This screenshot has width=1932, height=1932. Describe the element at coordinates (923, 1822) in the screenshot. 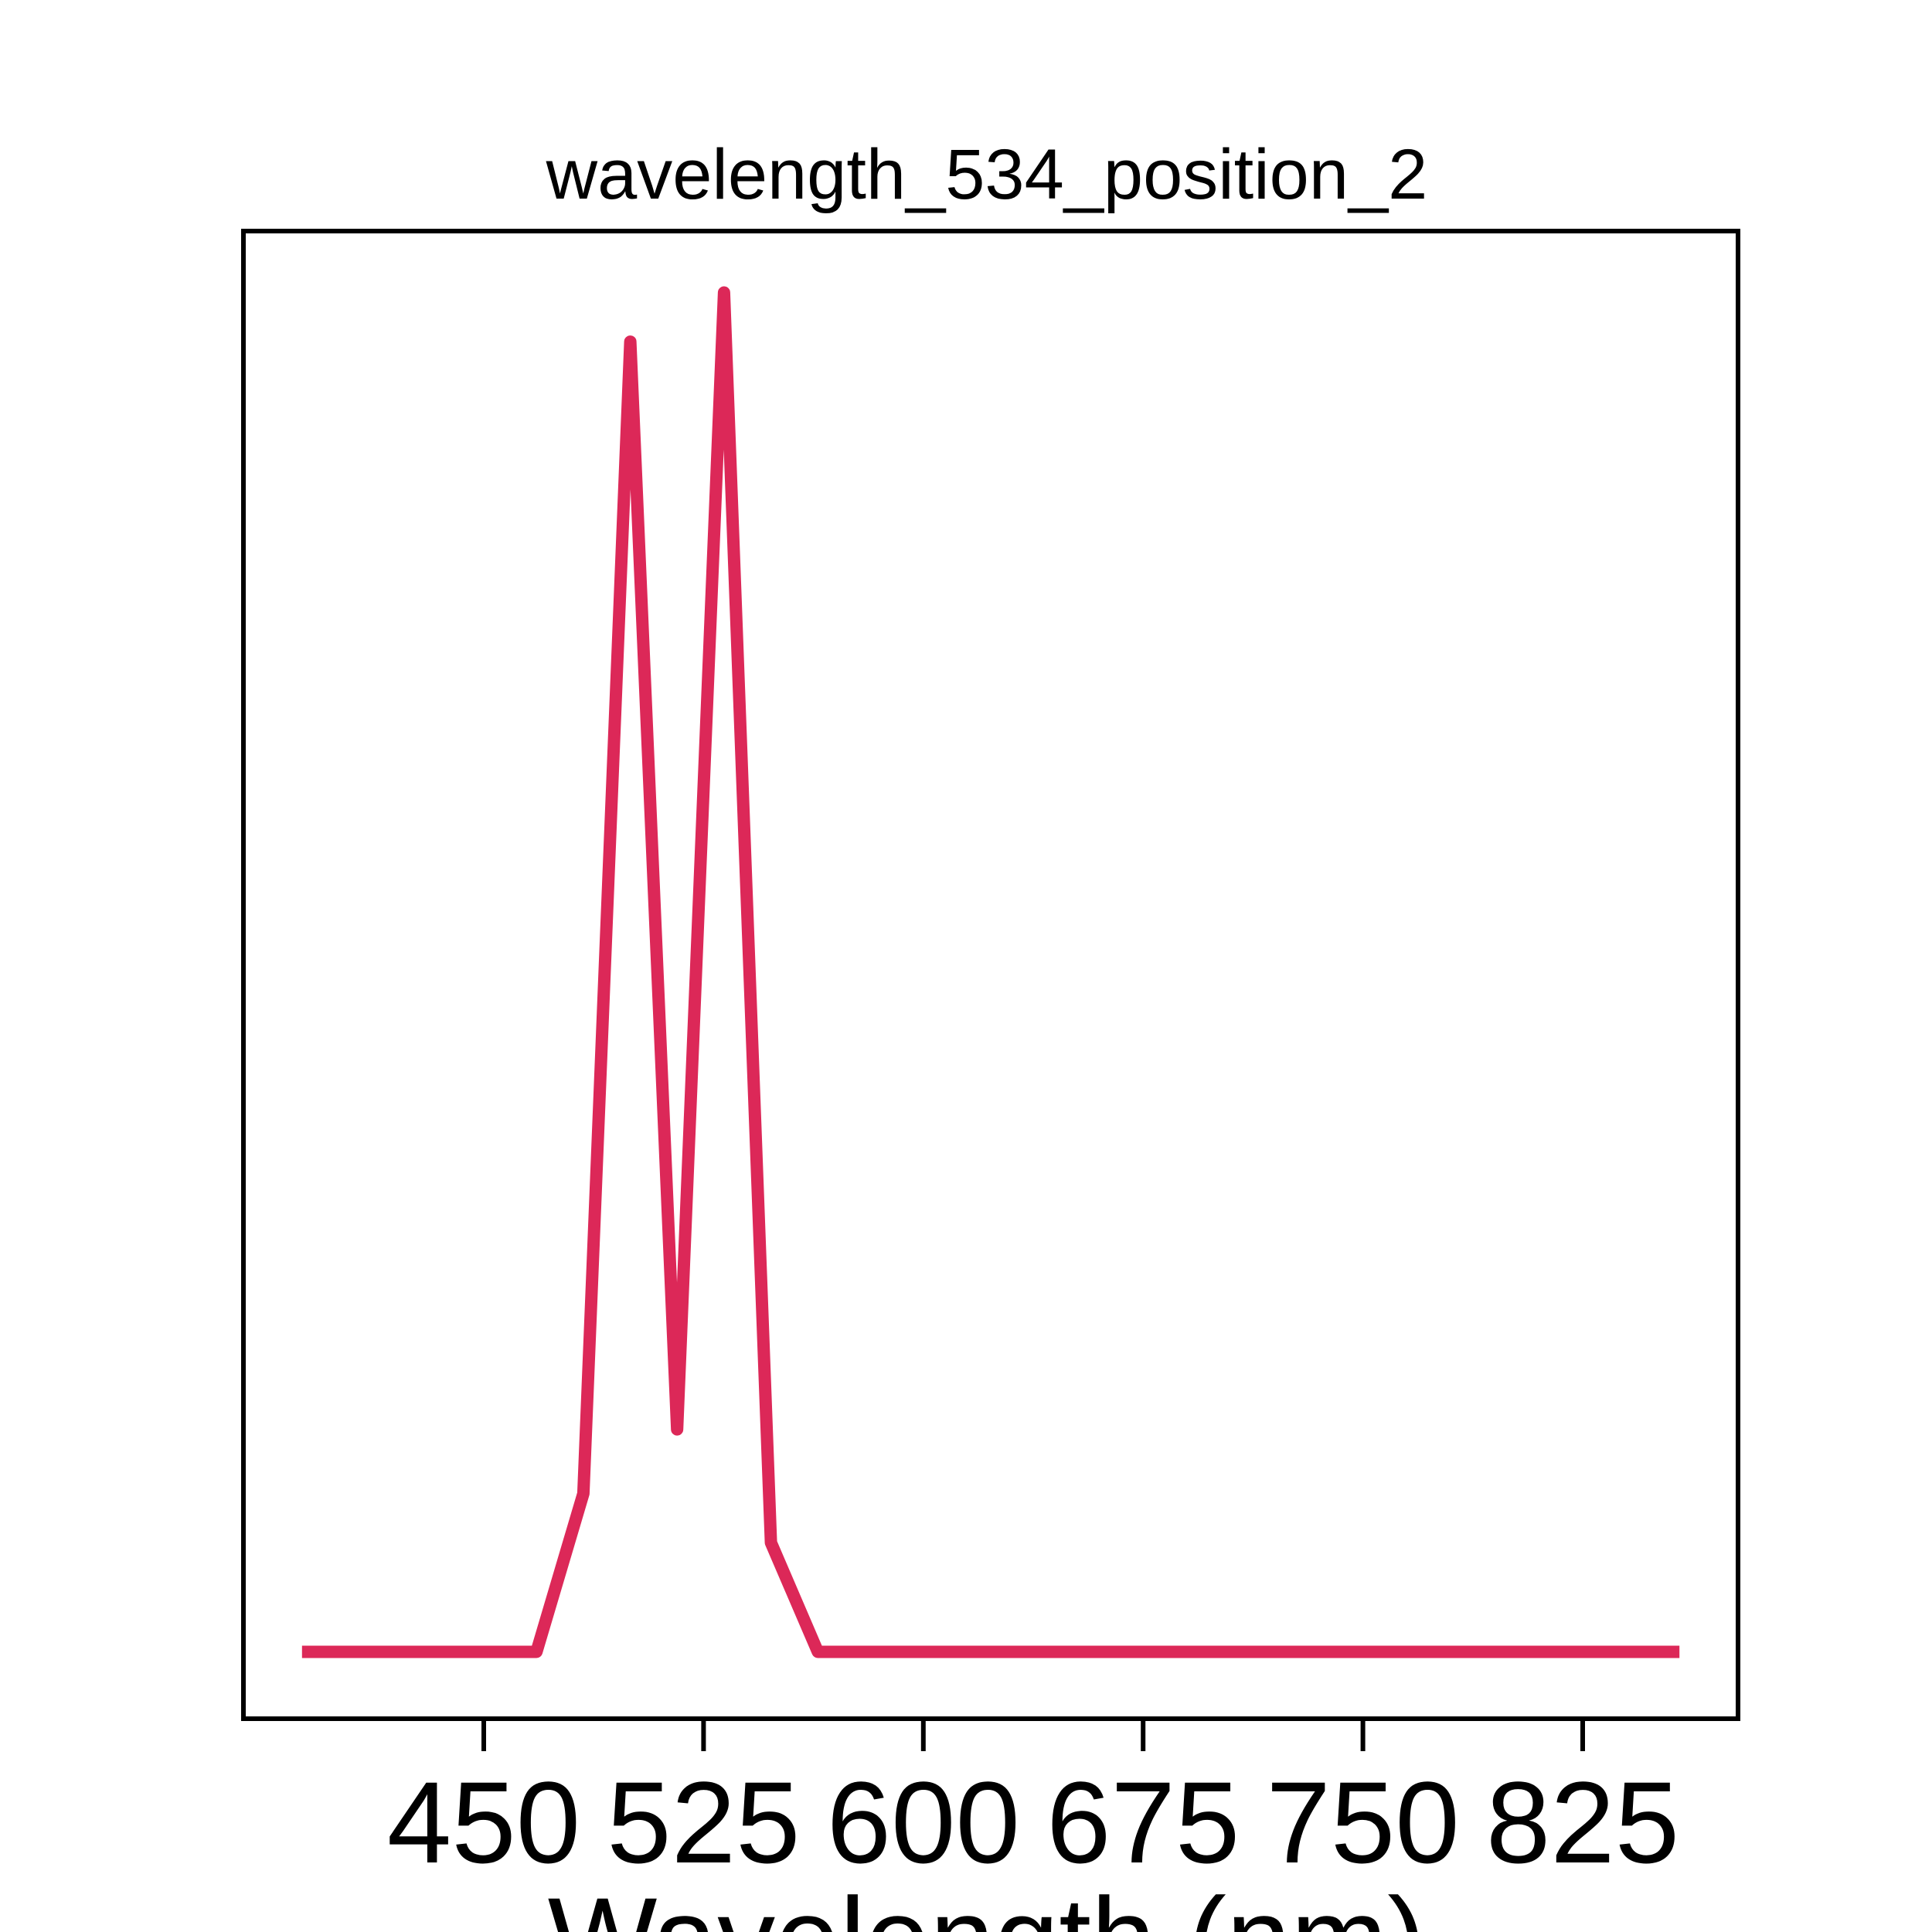

I see `x-tick-label: 600` at that location.